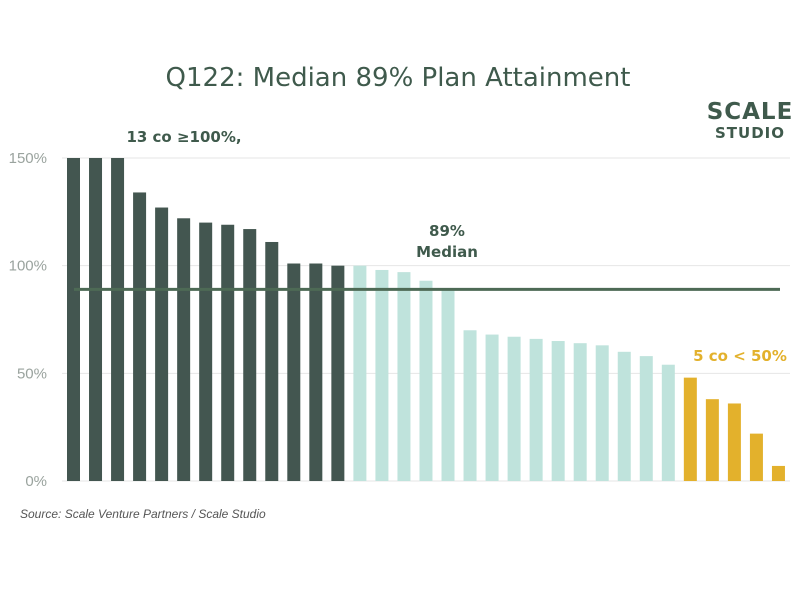 Image resolution: width=800 pixels, height=600 pixels. I want to click on logo-top-text: SCALE, so click(750, 112).